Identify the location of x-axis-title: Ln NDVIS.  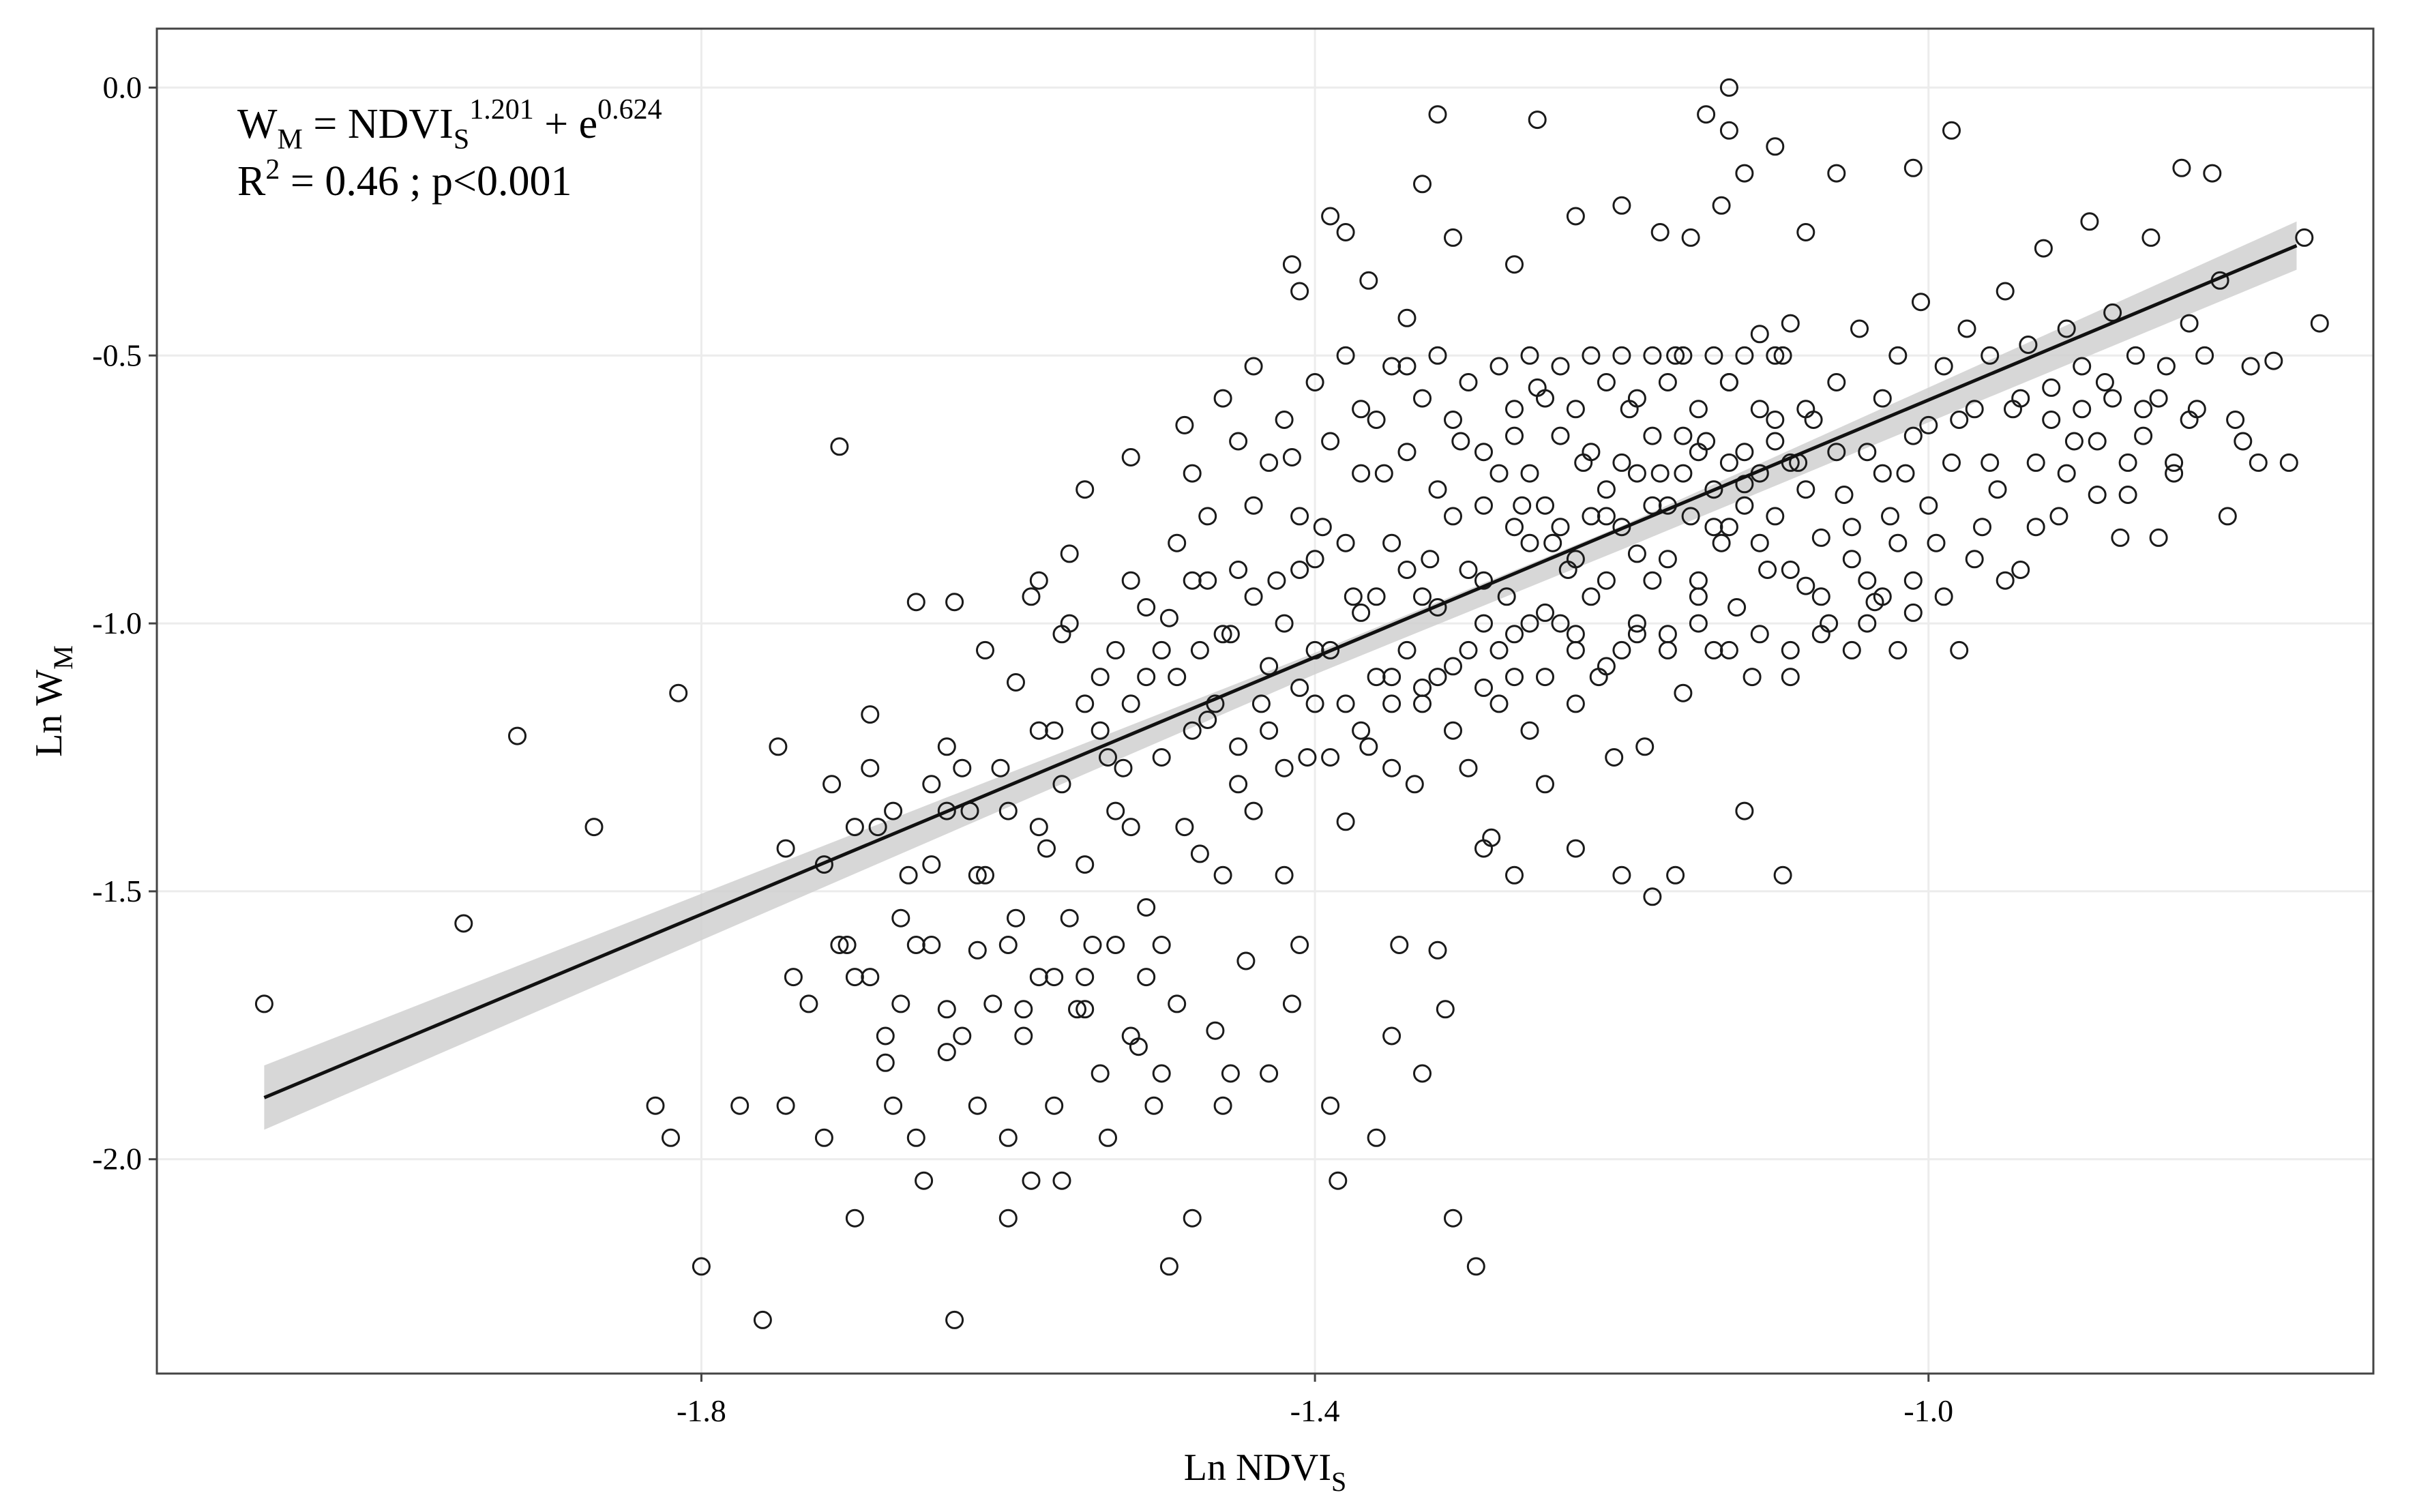
(1265, 1472).